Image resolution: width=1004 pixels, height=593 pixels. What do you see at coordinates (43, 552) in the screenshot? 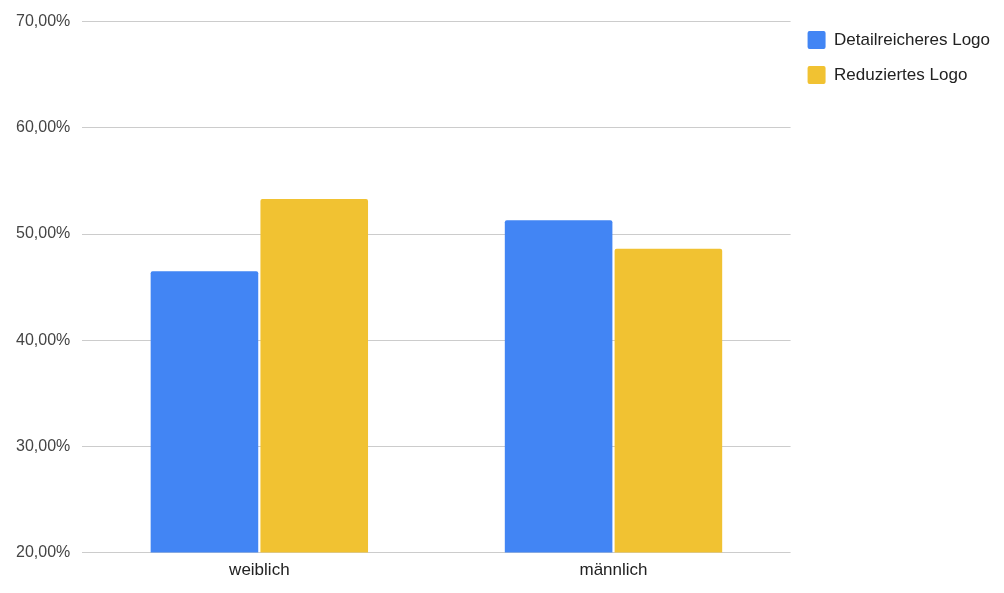
I see `y-tick-label: 20,00%` at bounding box center [43, 552].